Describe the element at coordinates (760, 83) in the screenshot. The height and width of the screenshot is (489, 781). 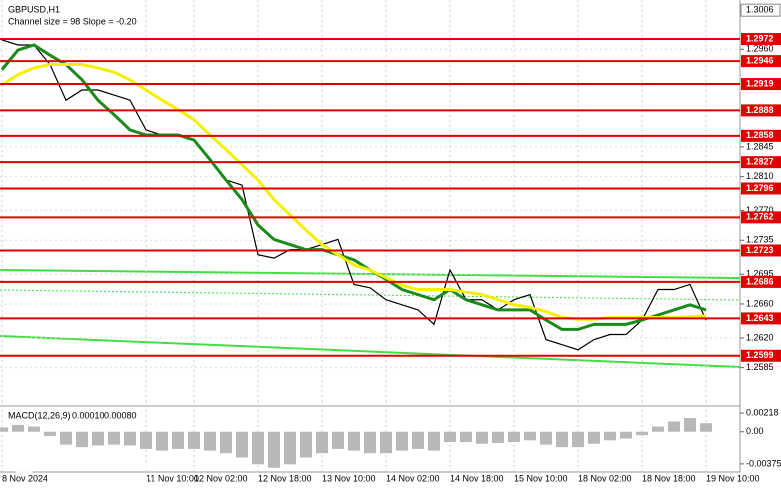
I see `level-label: 1.2919` at that location.